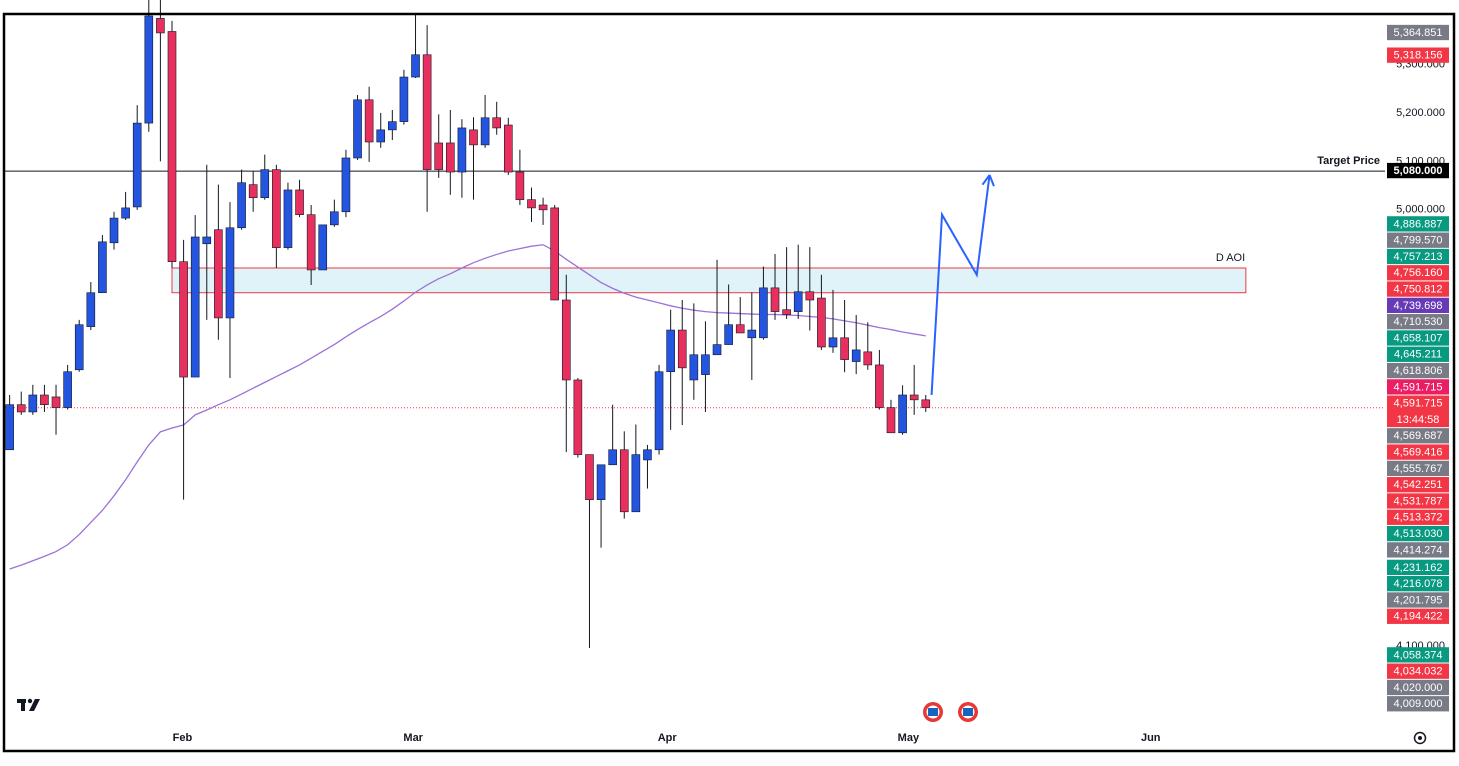 The width and height of the screenshot is (1459, 766). I want to click on price-tag-label: 4,756.160, so click(1418, 273).